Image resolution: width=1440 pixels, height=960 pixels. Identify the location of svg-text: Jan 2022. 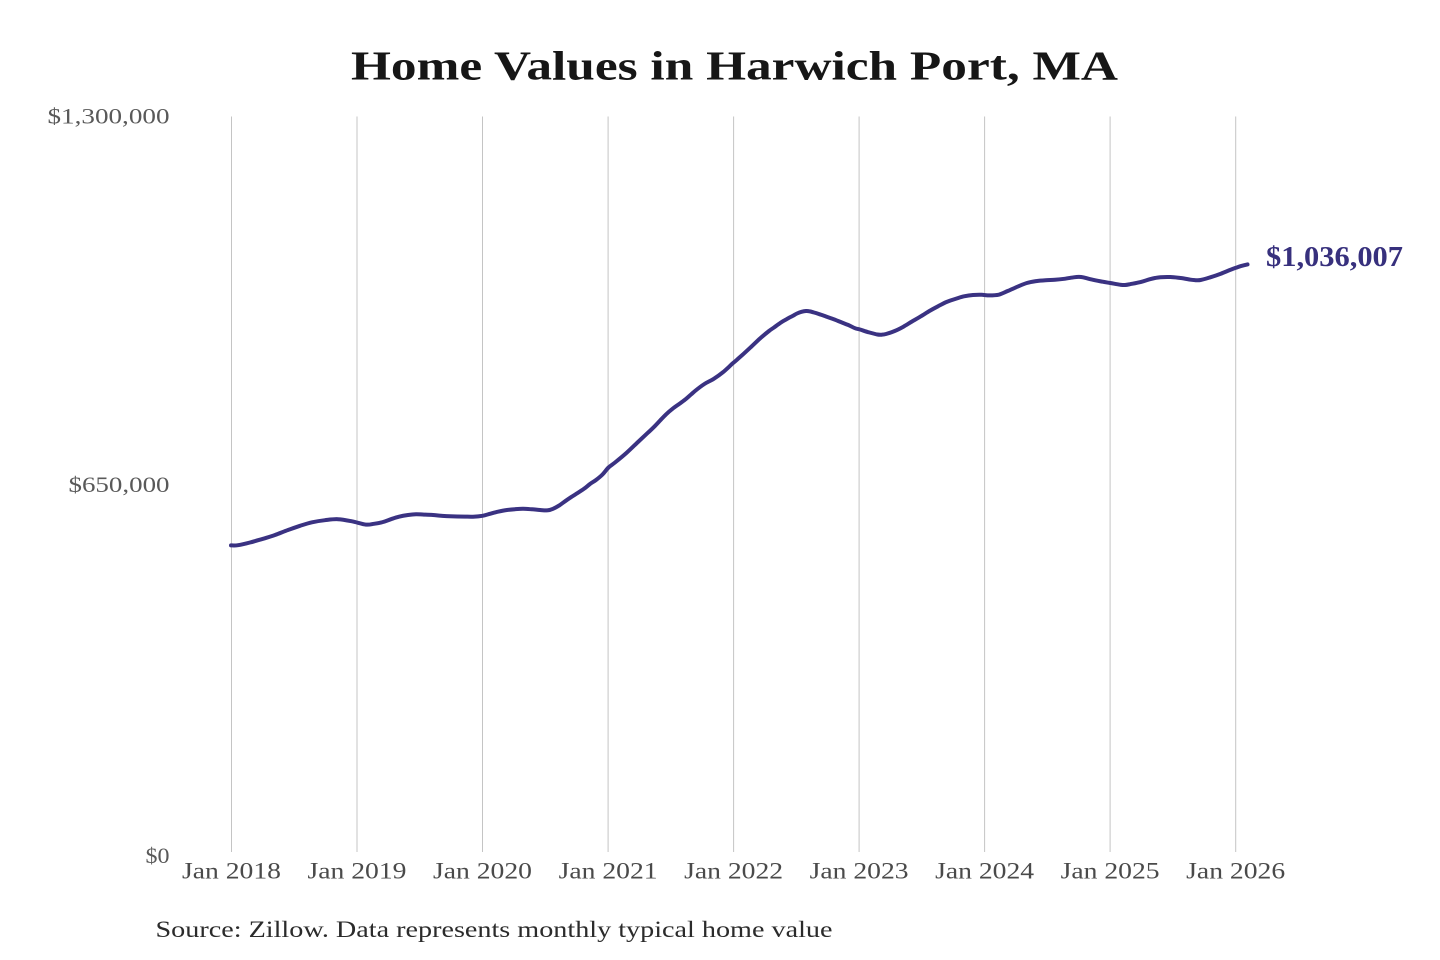
(733, 871).